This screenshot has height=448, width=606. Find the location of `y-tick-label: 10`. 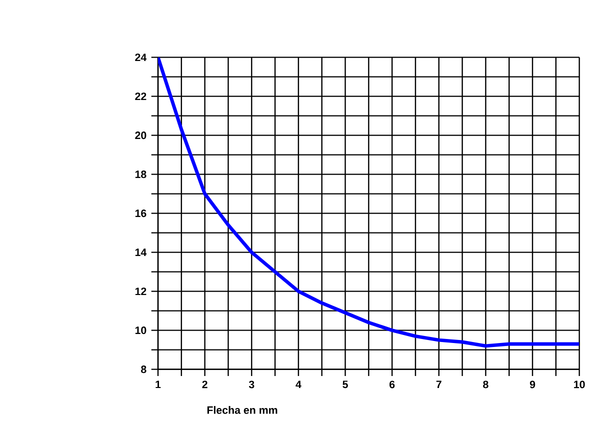

y-tick-label: 10 is located at coordinates (140, 330).